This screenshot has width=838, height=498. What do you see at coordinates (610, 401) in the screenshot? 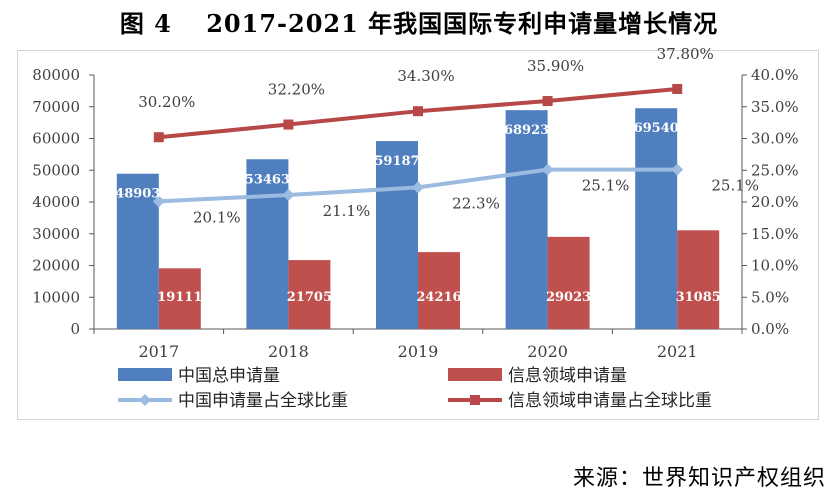
I see `legend-label: 信息领域申请量占全球比重` at bounding box center [610, 401].